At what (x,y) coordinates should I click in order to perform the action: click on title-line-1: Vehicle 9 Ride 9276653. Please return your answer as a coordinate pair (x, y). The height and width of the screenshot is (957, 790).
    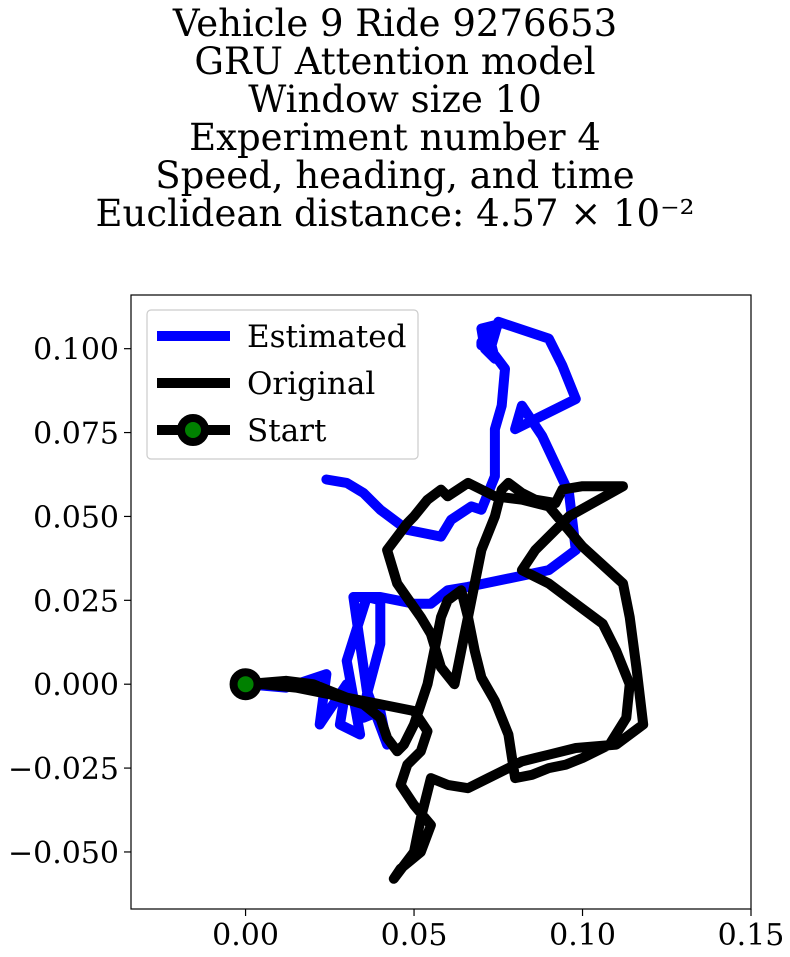
    Looking at the image, I should click on (394, 23).